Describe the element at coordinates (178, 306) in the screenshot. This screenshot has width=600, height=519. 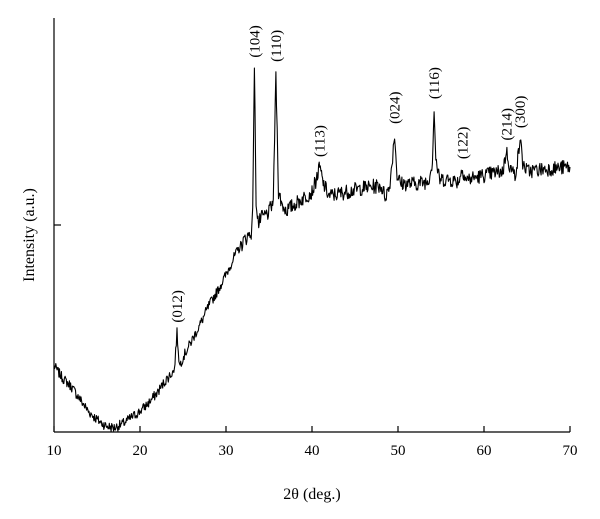
I see `peak-label: (012)` at that location.